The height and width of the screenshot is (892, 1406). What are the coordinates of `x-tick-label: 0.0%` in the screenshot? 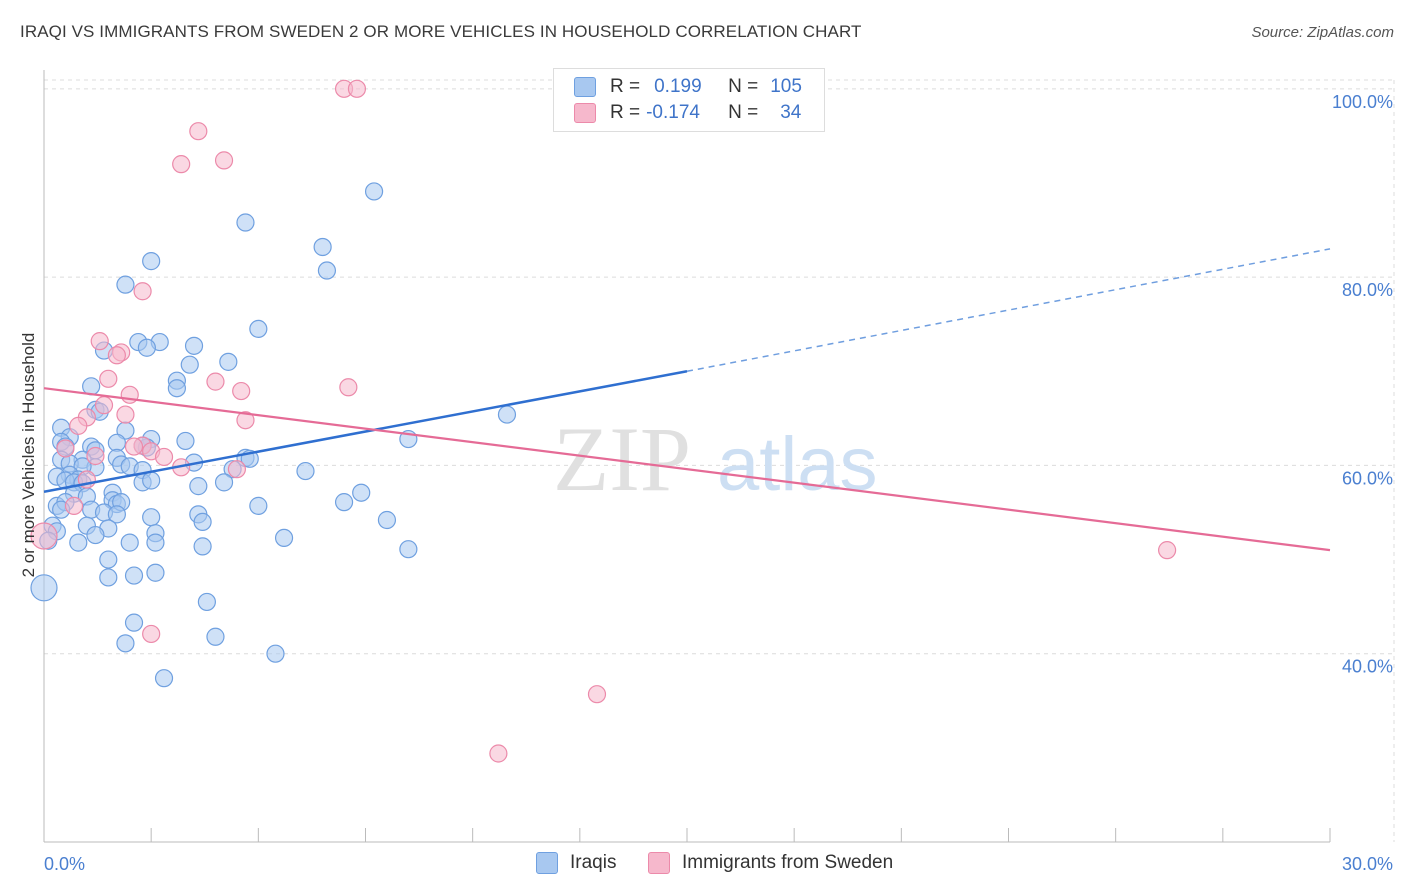 It's located at (64, 864).